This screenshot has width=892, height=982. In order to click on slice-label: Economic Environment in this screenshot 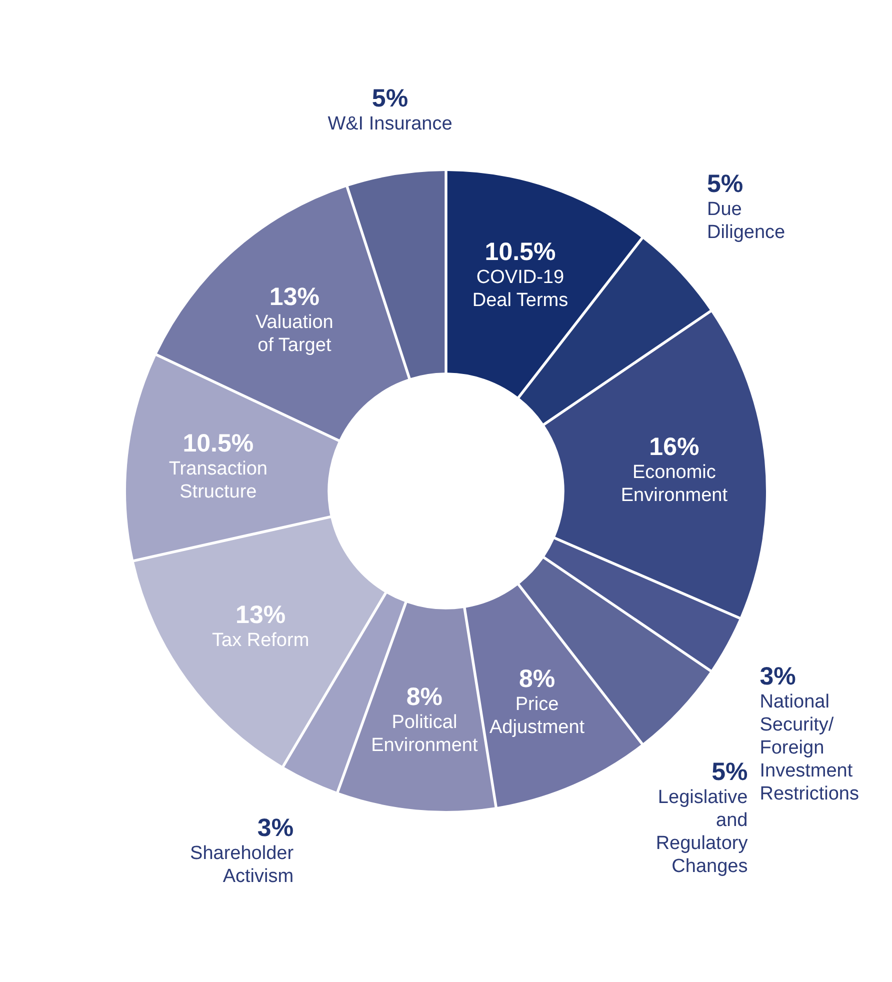, I will do `click(674, 484)`.